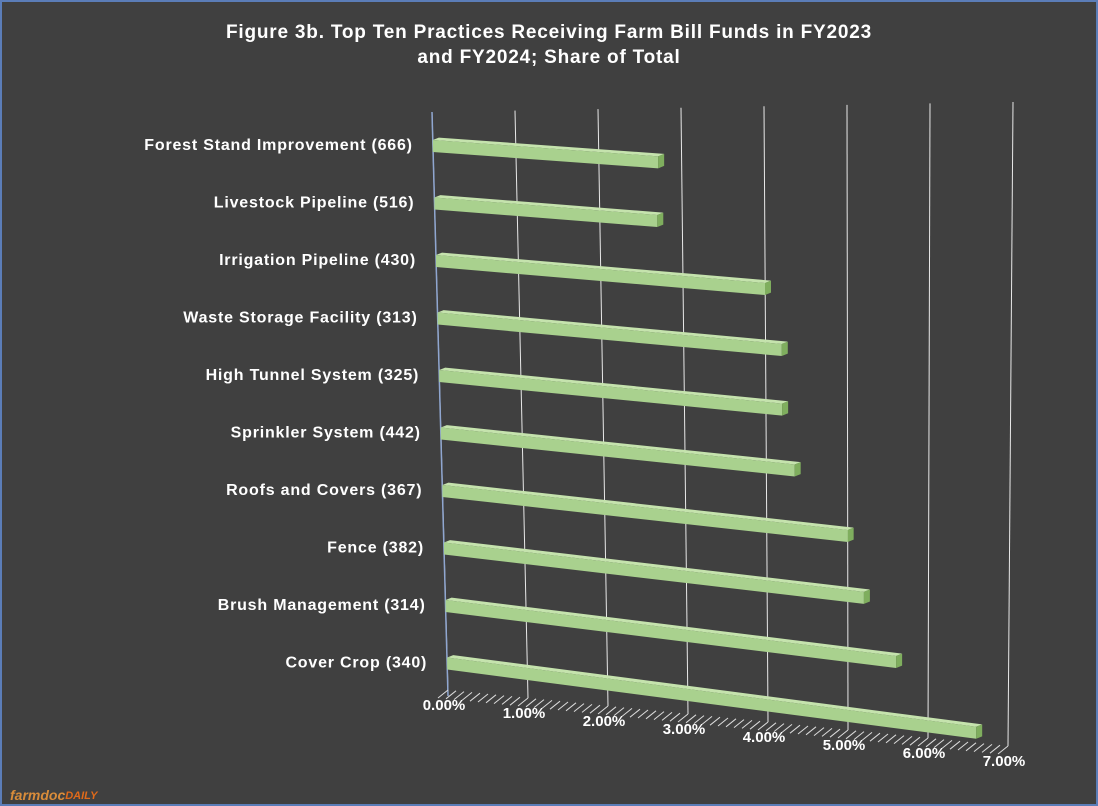 The height and width of the screenshot is (806, 1098). Describe the element at coordinates (314, 203) in the screenshot. I see `y-tick-label: Livestock Pipeline (516)` at that location.